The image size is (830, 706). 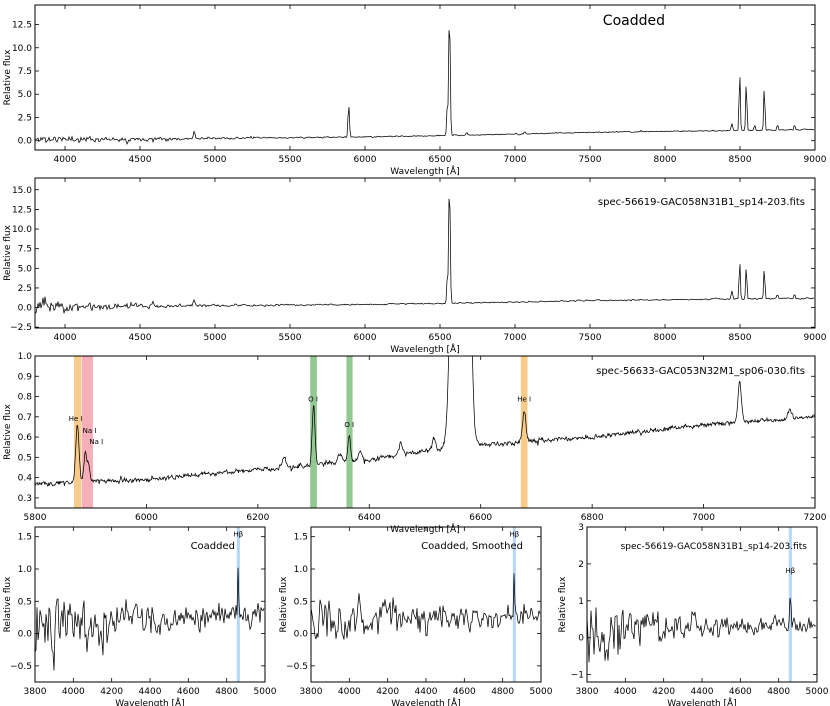 What do you see at coordinates (541, 692) in the screenshot?
I see `xtick-label-p5-6: 5000` at bounding box center [541, 692].